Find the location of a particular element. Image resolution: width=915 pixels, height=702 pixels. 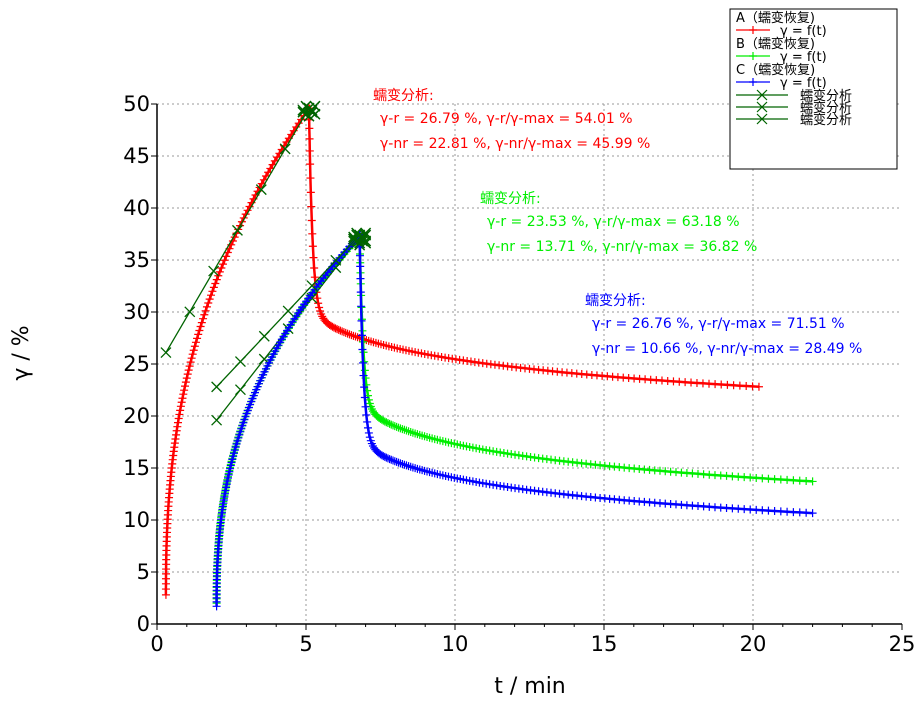

x-axis-label: t / min is located at coordinates (530, 686).